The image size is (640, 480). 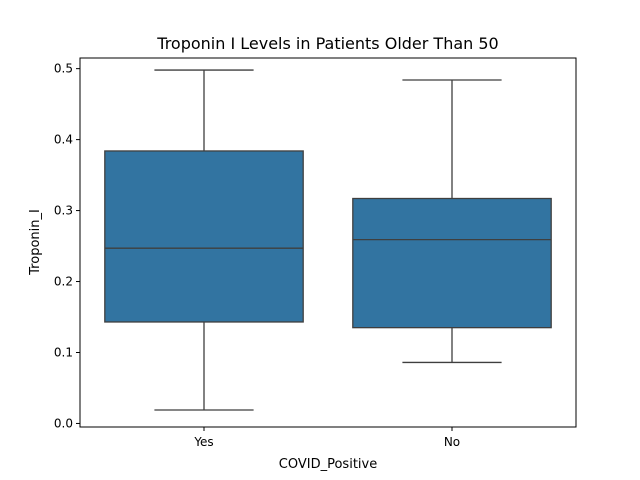 I want to click on y-tick-label: 0.1, so click(x=63, y=352).